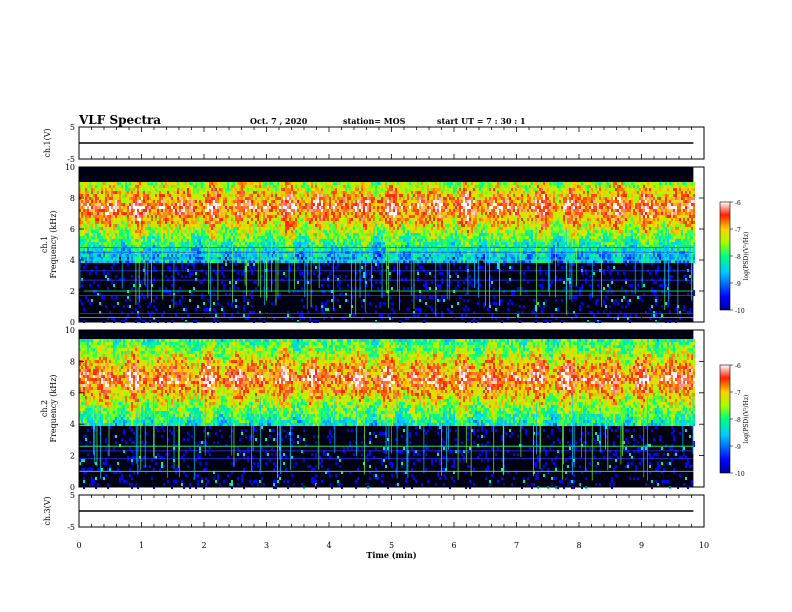 The width and height of the screenshot is (792, 612). I want to click on x-tick-label: 3, so click(266, 545).